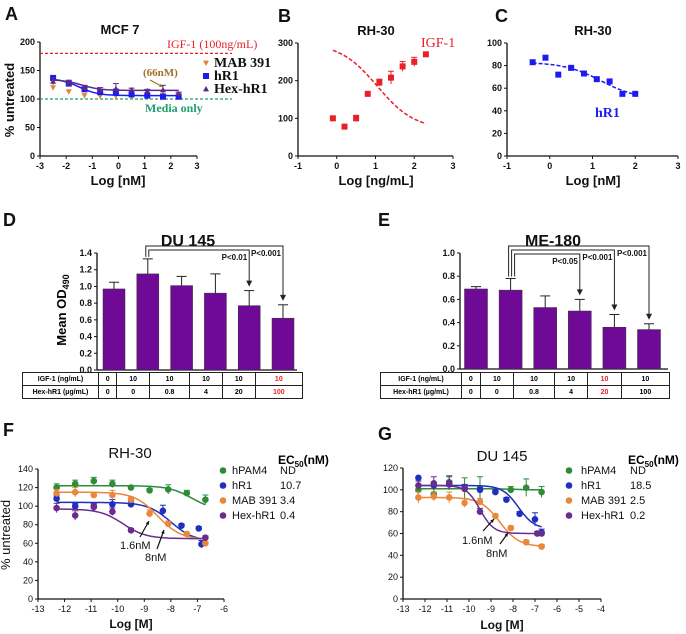 The height and width of the screenshot is (634, 686). Describe the element at coordinates (303, 461) in the screenshot. I see `legend-header: EC50(nM)` at that location.